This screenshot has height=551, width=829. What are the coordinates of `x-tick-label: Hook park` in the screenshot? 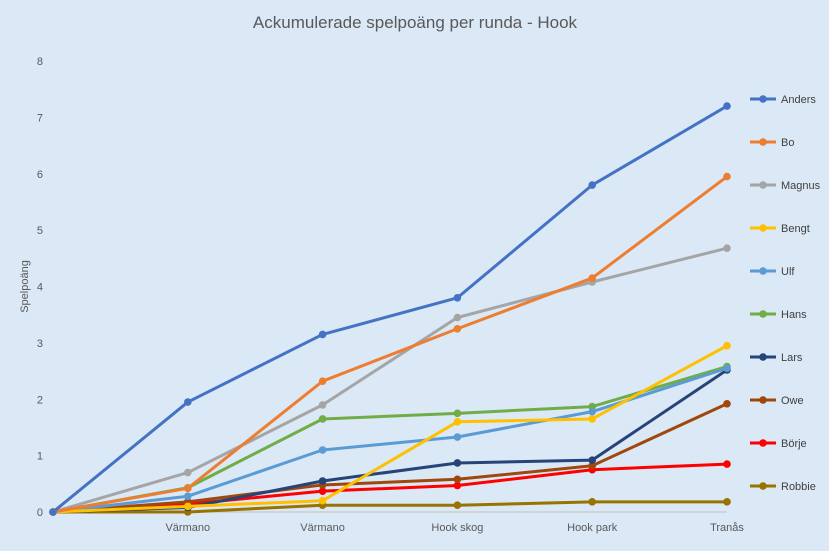 It's located at (592, 528).